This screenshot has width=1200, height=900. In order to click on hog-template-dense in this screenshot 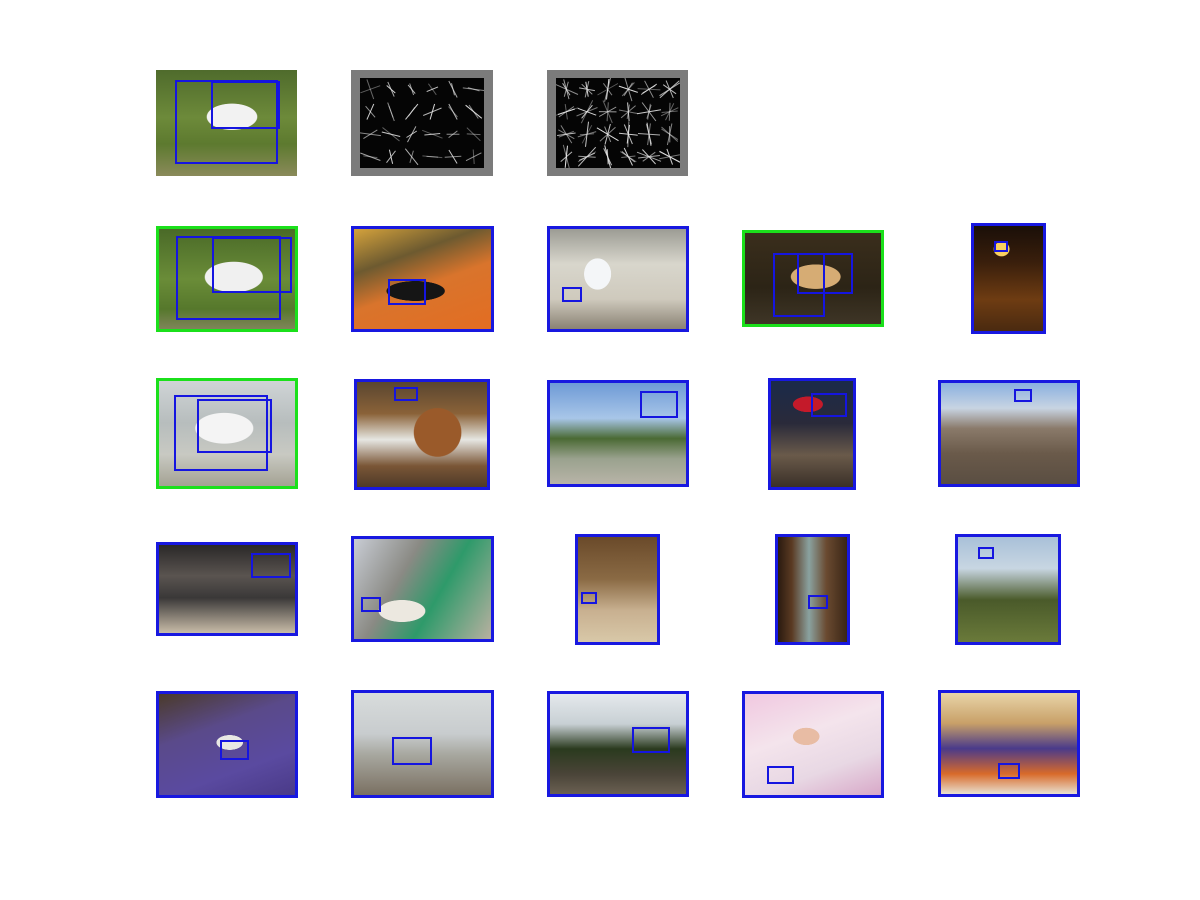, I will do `click(617, 123)`.